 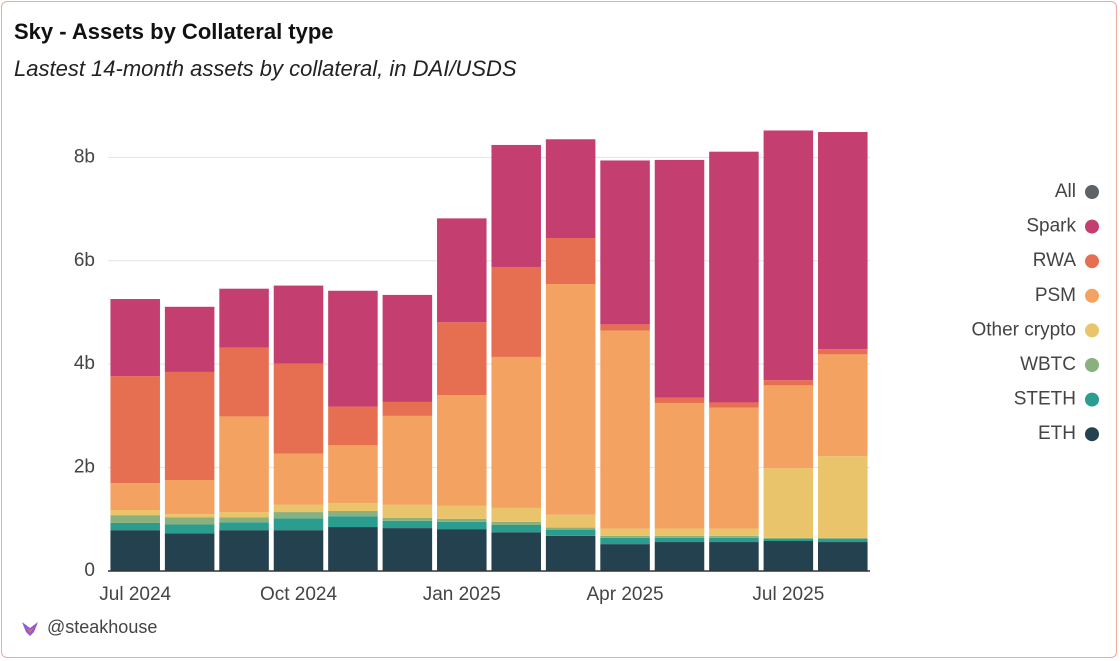 I want to click on legend-label: WBTC, so click(x=1048, y=364).